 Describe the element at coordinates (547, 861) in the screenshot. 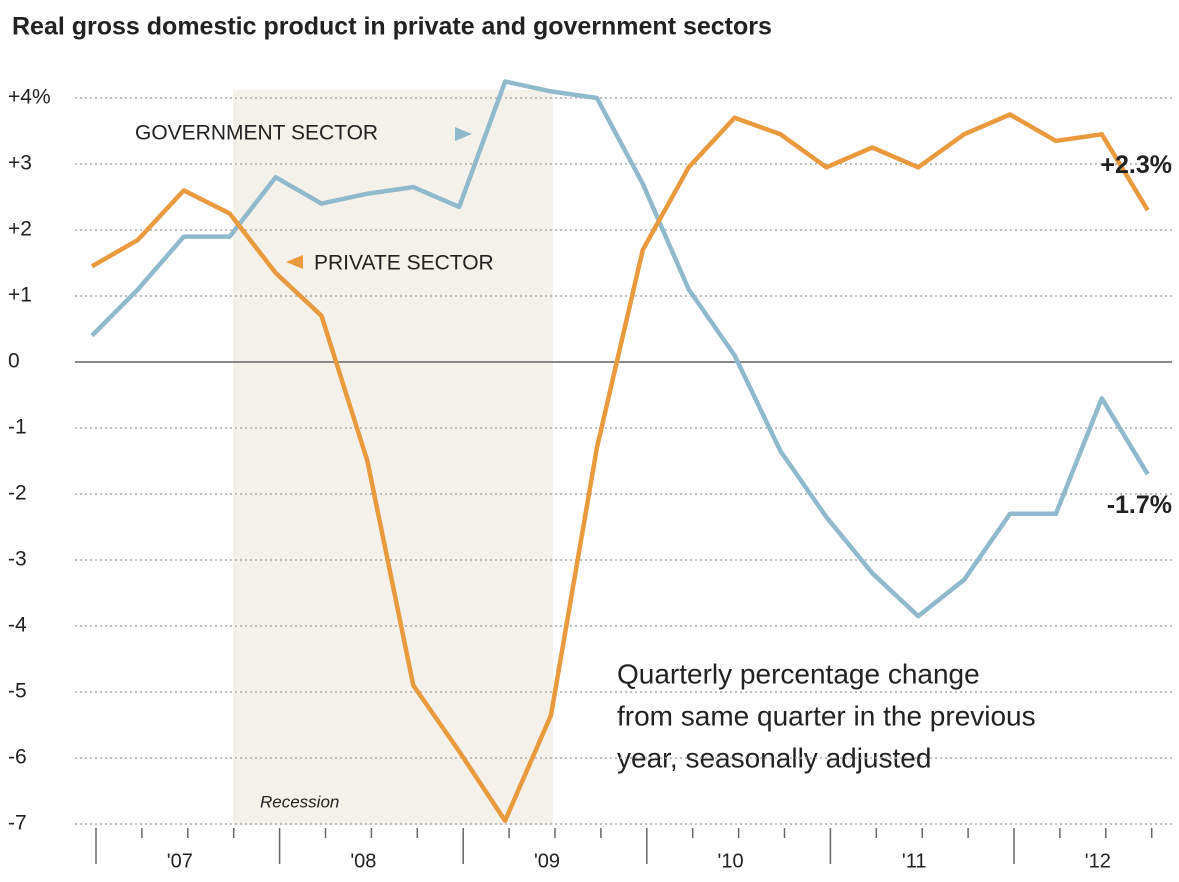

I see `x-tick-label: '09` at that location.